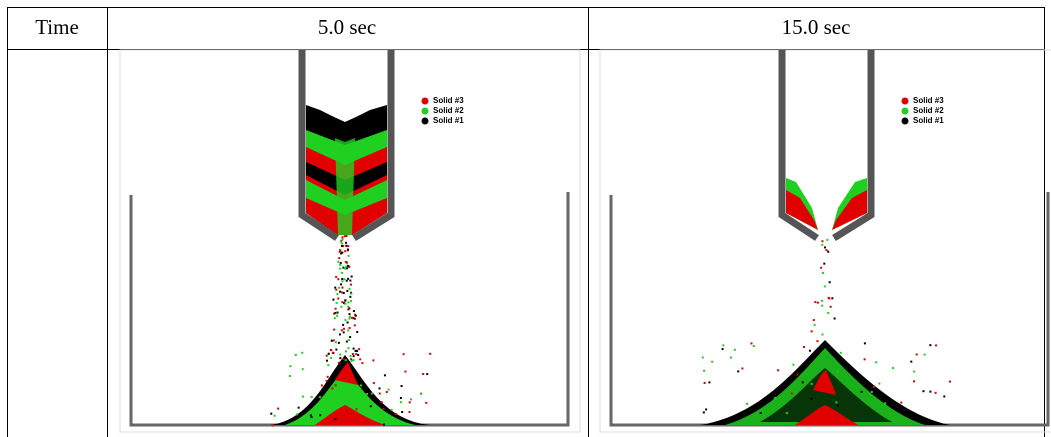  I want to click on header-cell: 15.0 sec, so click(816, 27).